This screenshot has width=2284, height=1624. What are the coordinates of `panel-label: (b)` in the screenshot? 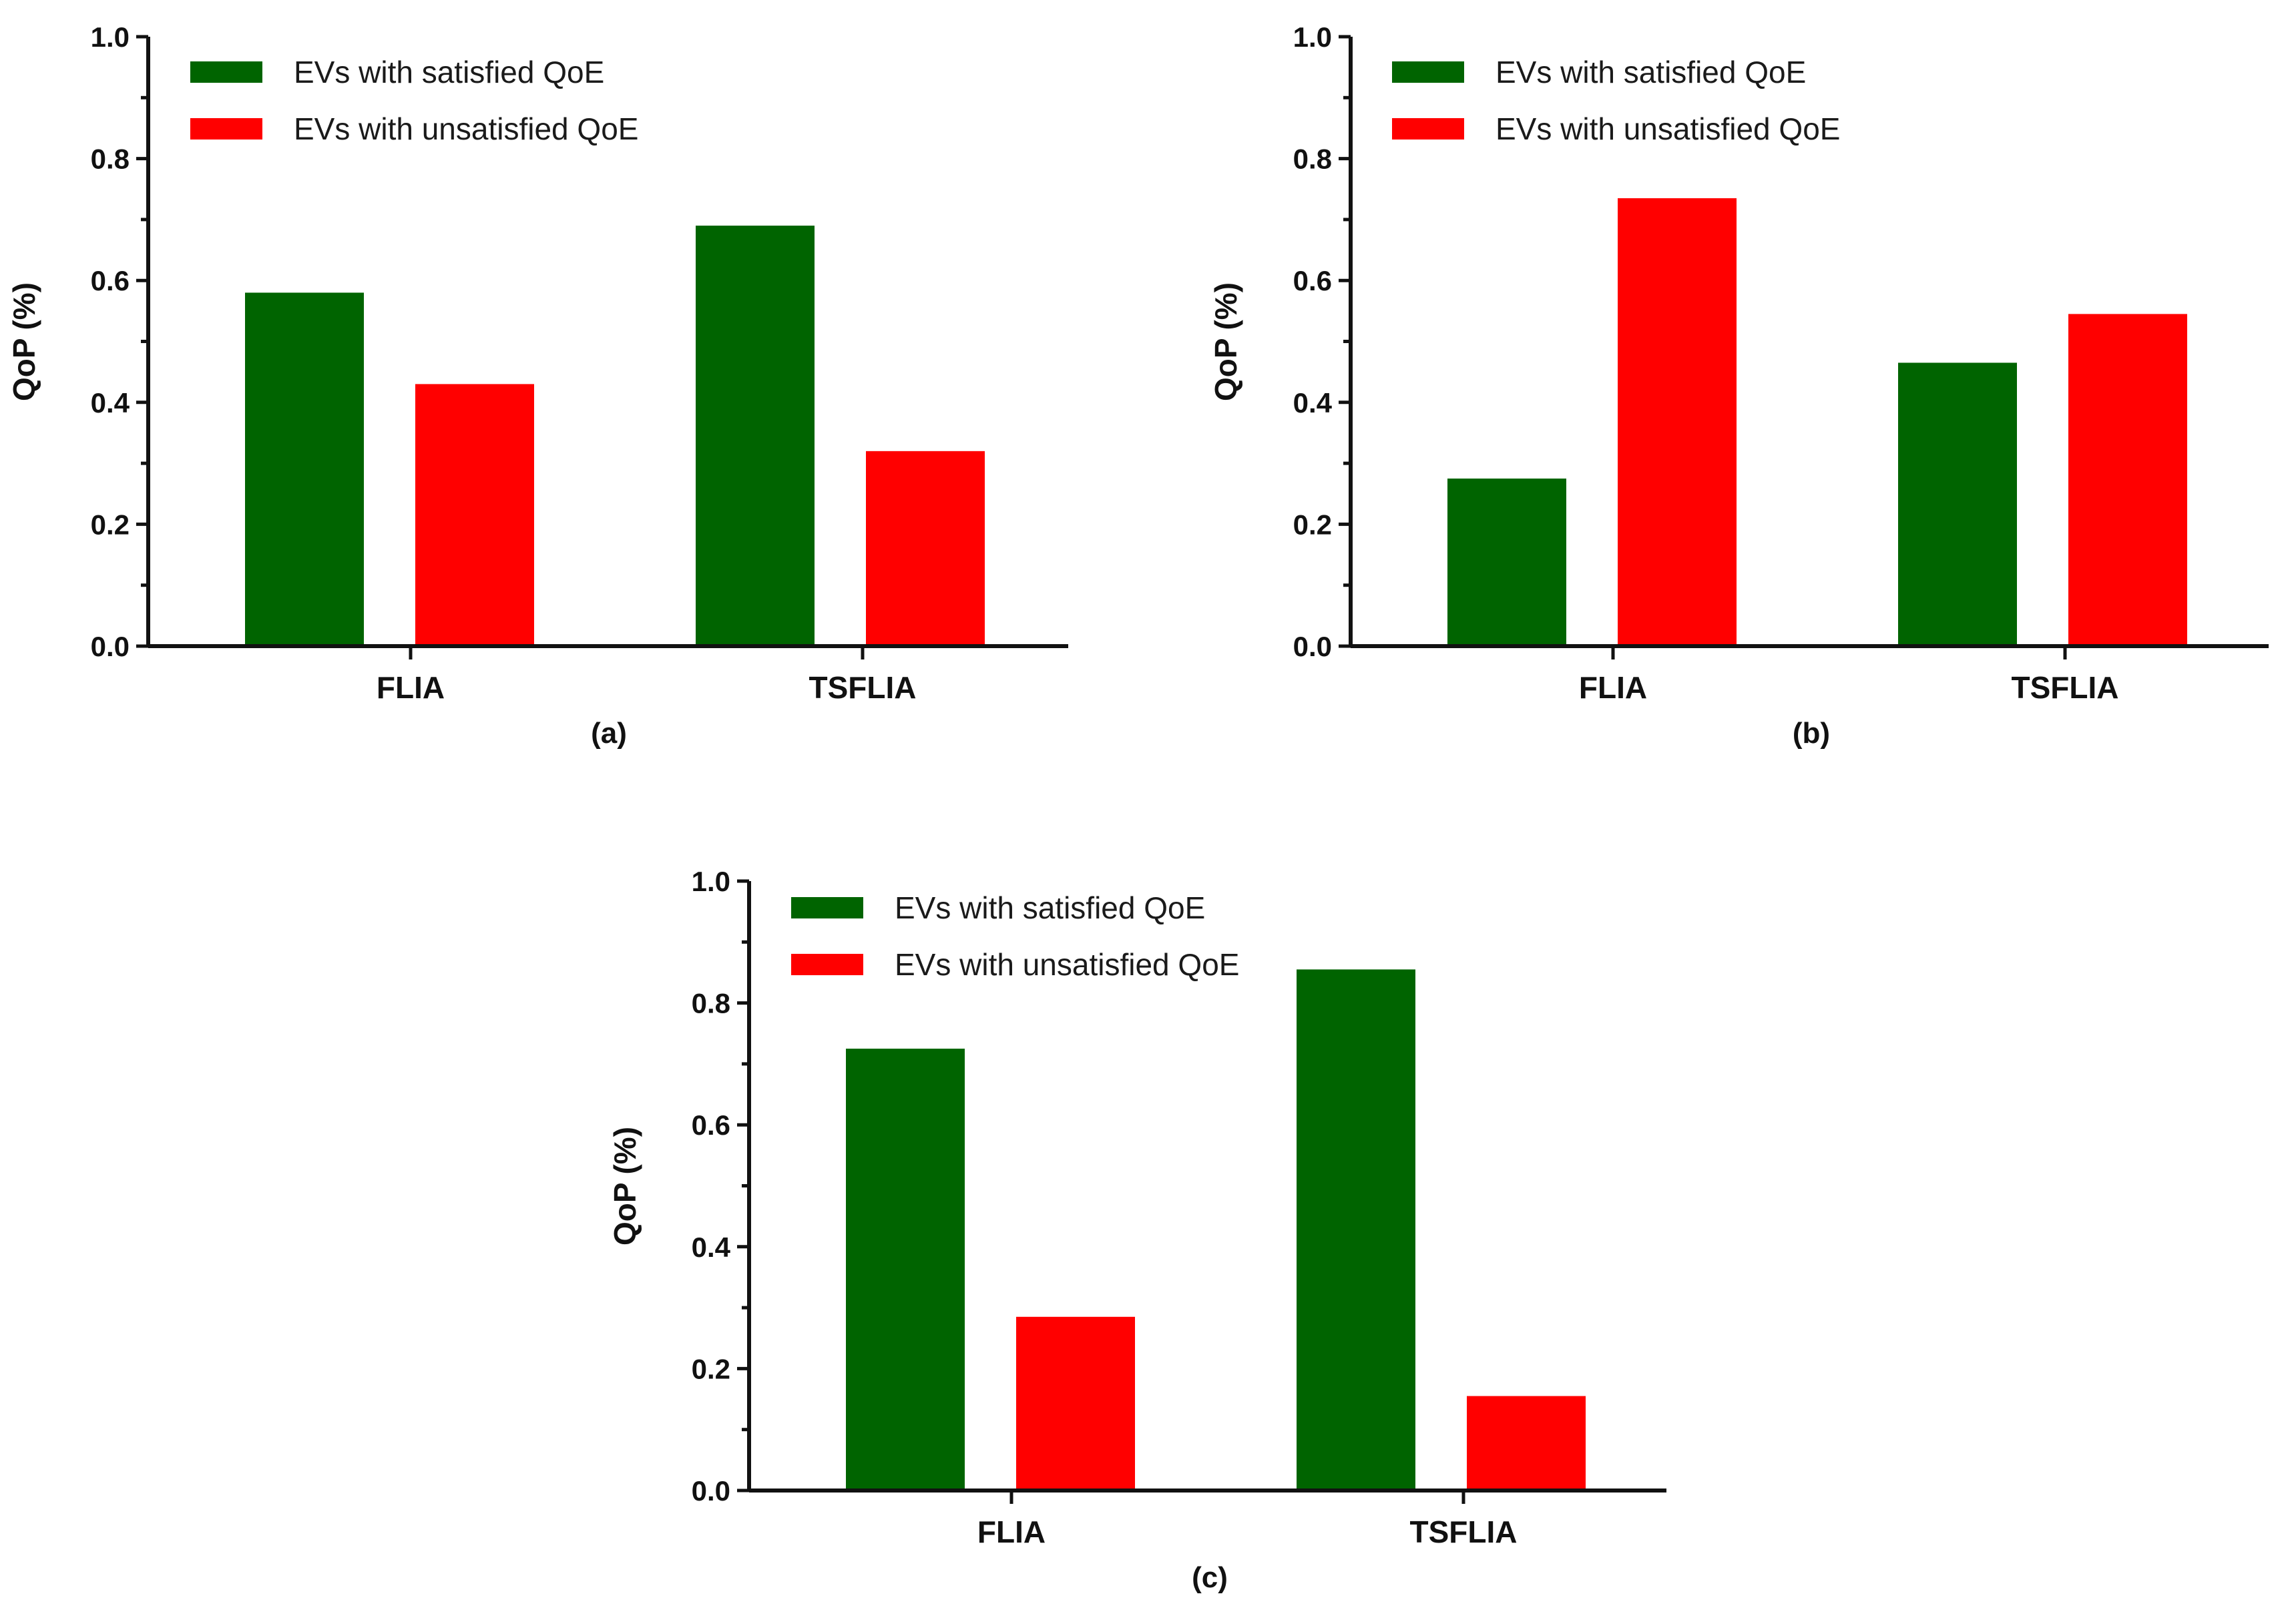 It's located at (1811, 733).